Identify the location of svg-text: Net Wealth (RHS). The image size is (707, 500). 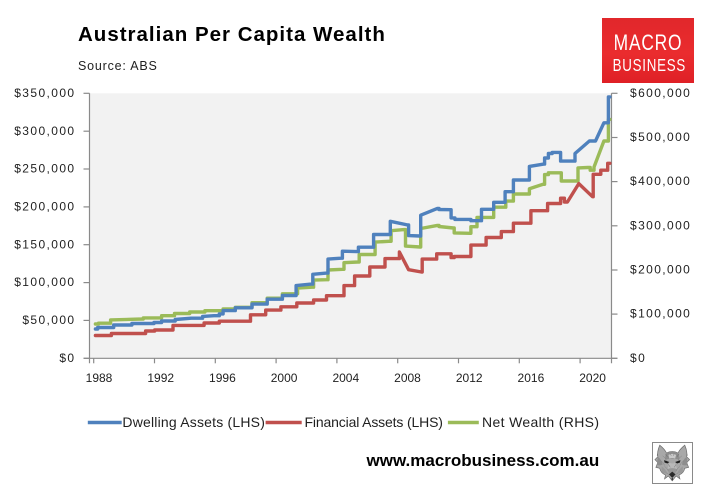
(540, 422).